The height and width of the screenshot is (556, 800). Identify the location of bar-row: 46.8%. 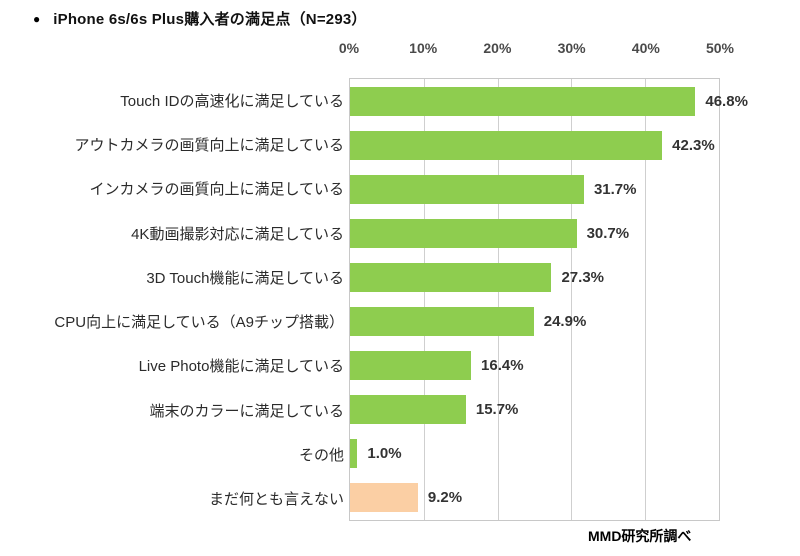
(549, 101).